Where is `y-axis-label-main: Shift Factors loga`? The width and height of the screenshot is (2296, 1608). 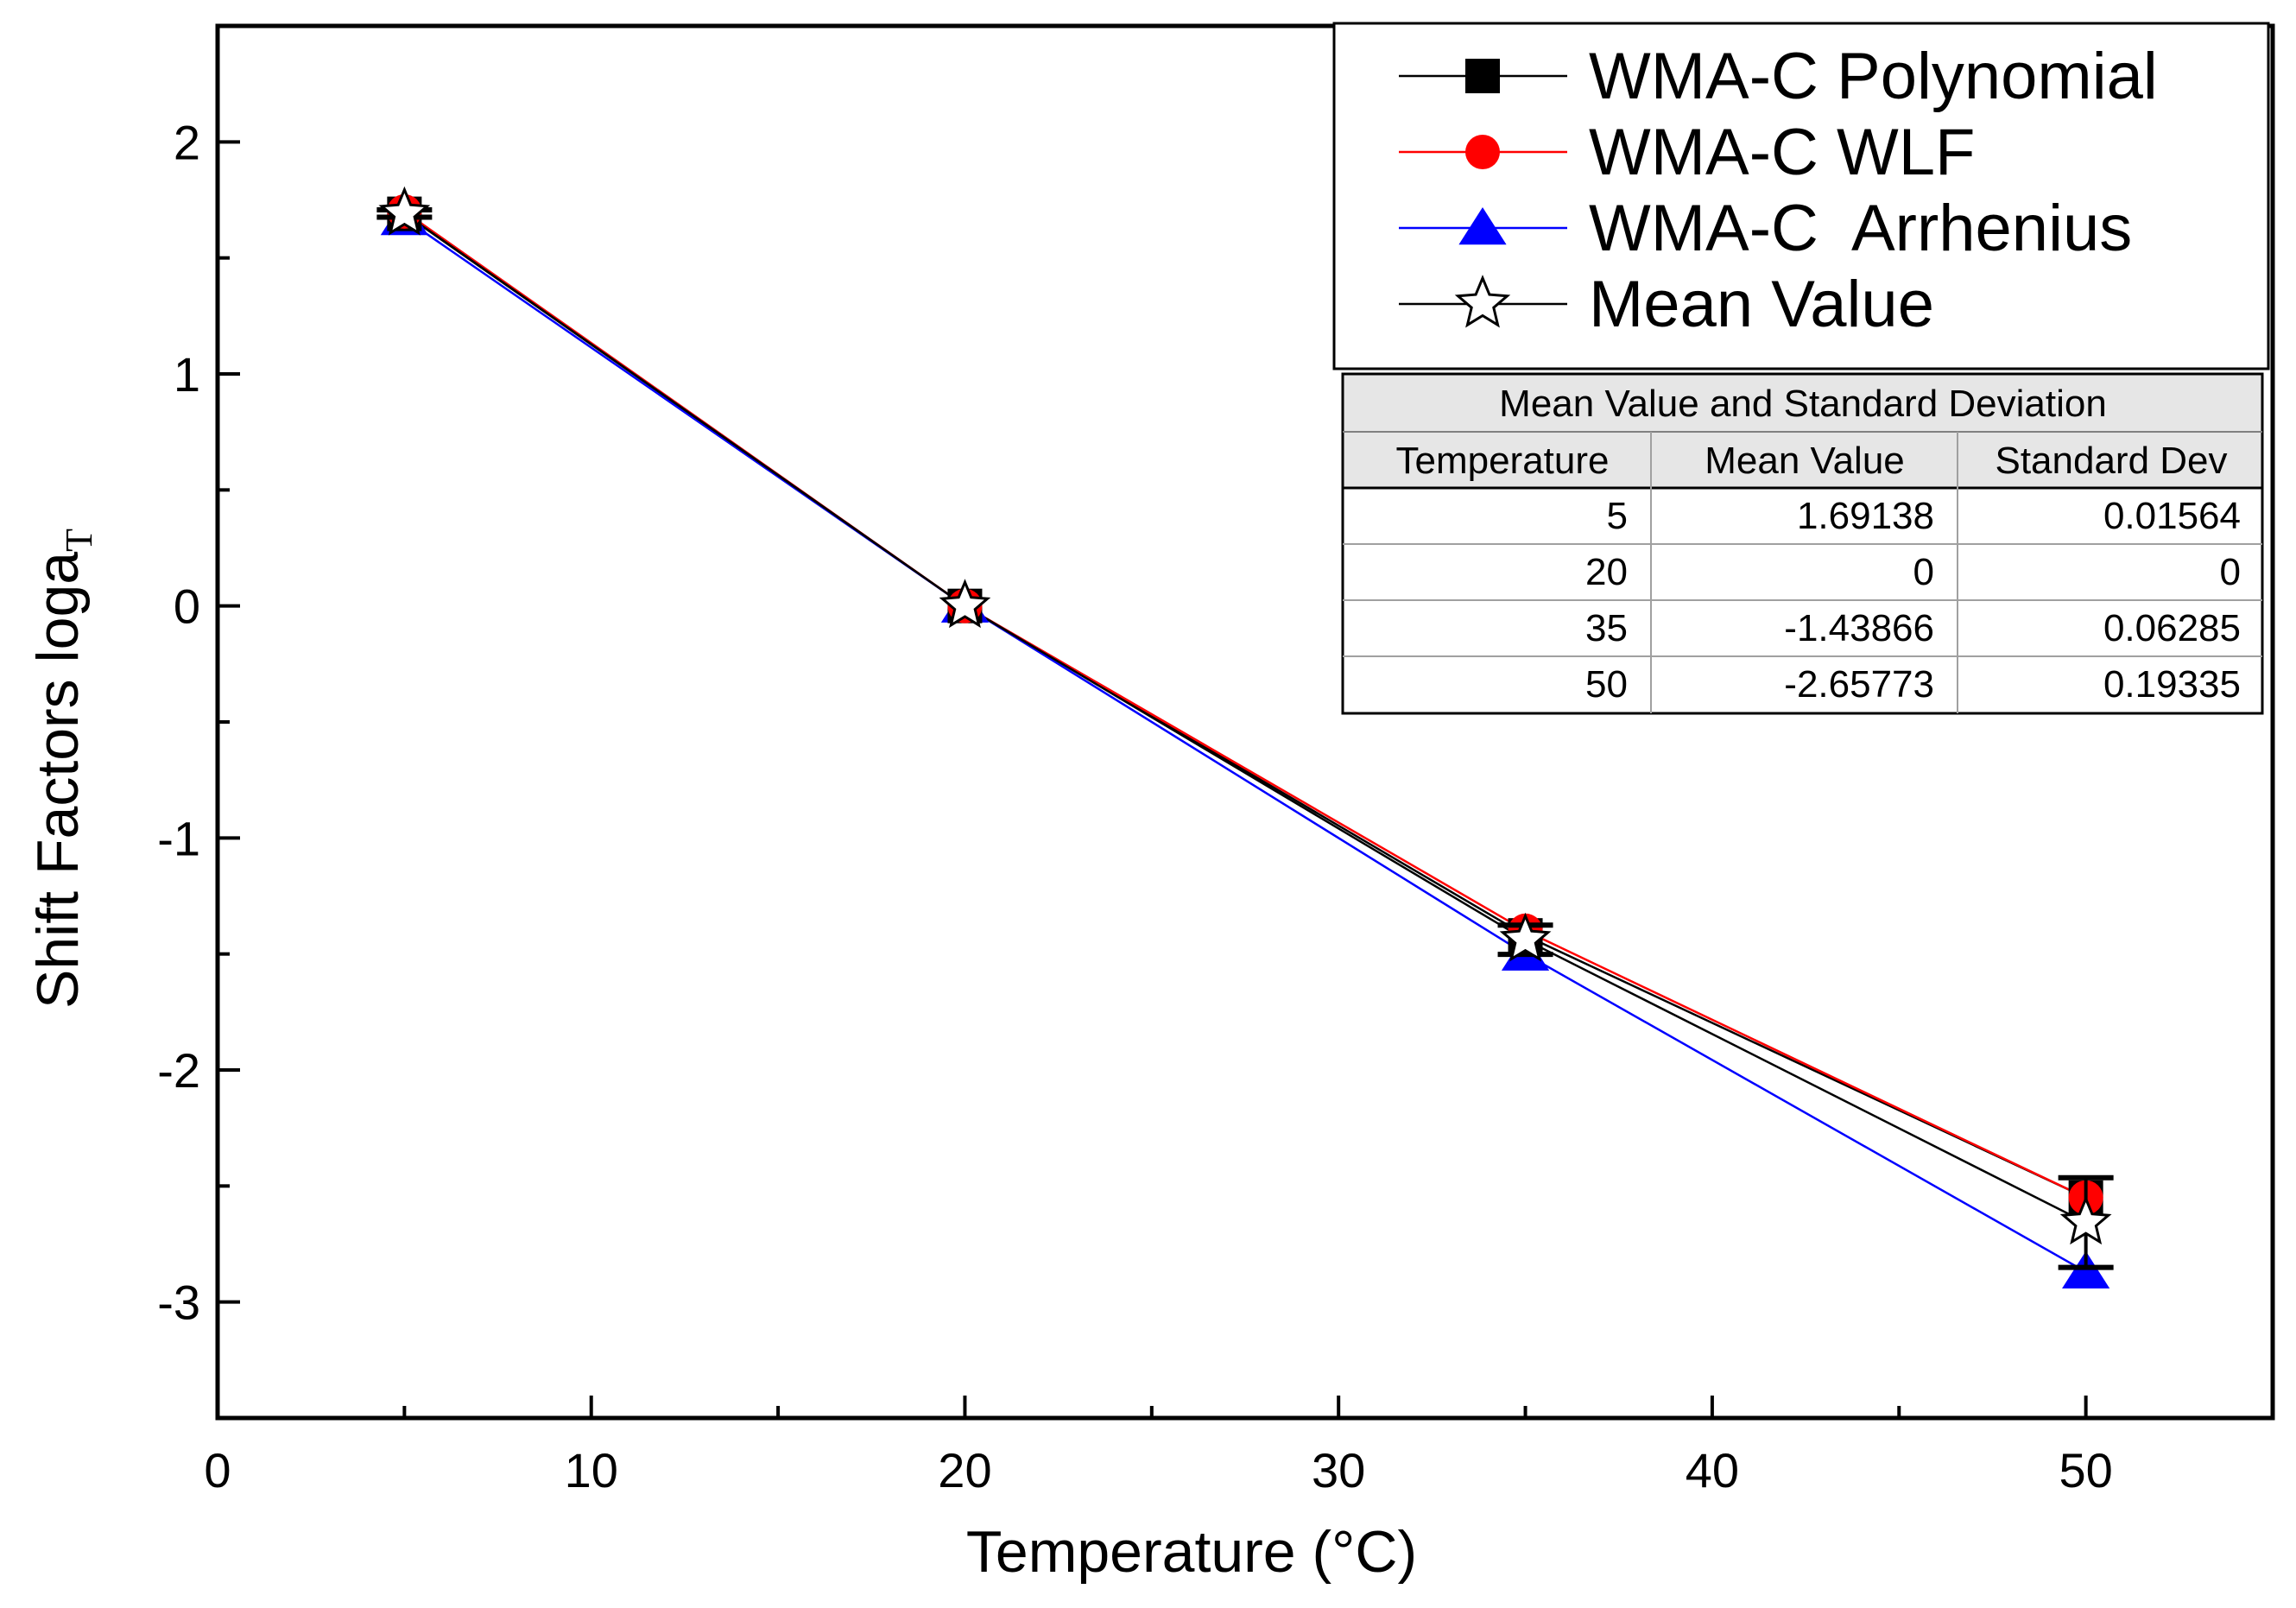
y-axis-label-main: Shift Factors loga is located at coordinates (58, 780).